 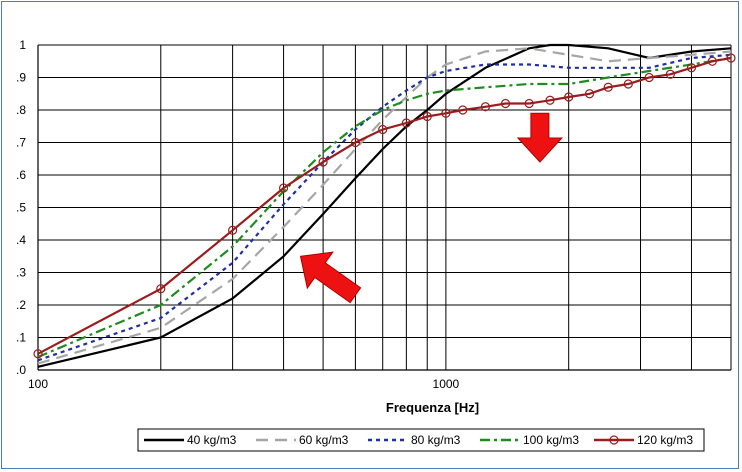 What do you see at coordinates (212, 440) in the screenshot?
I see `legend-label: 40 kg/m3` at bounding box center [212, 440].